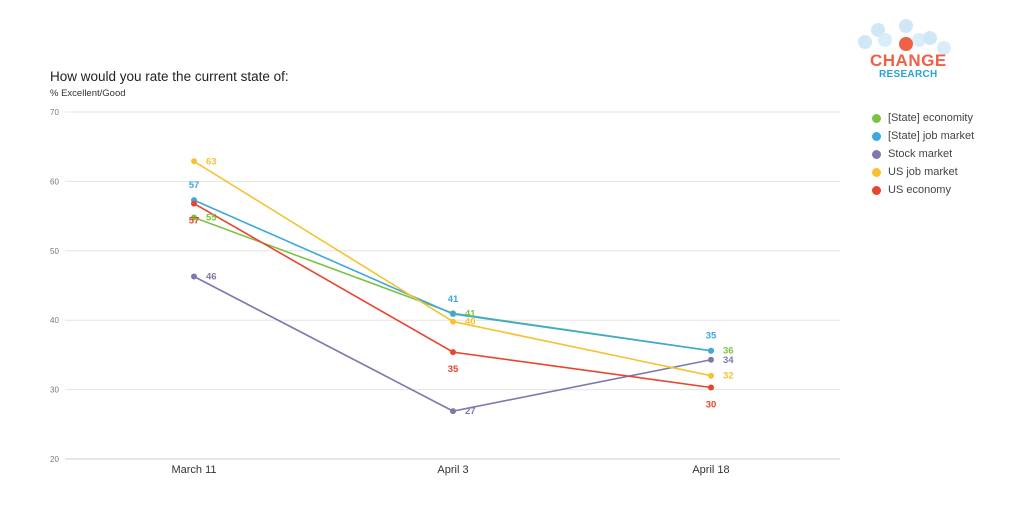 The width and height of the screenshot is (1020, 515). I want to click on data-label: 32, so click(728, 376).